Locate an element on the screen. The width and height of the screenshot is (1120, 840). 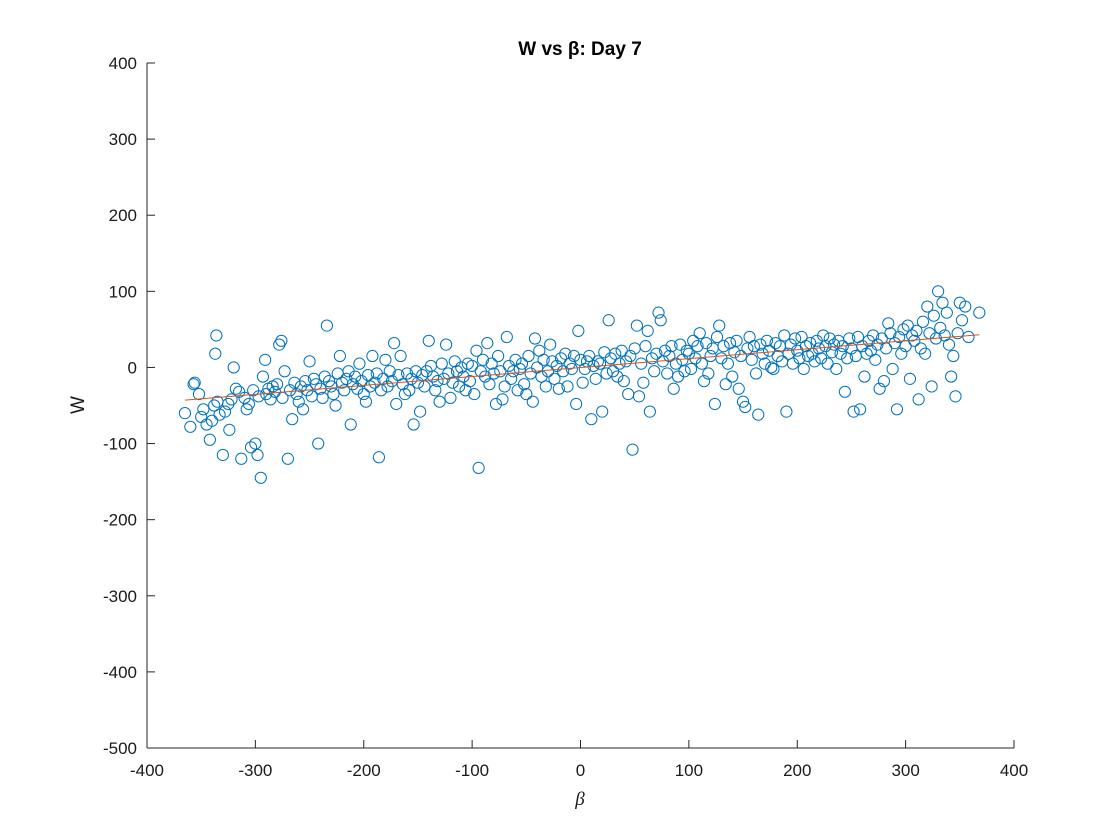
x-tick-label: -200 is located at coordinates (364, 770).